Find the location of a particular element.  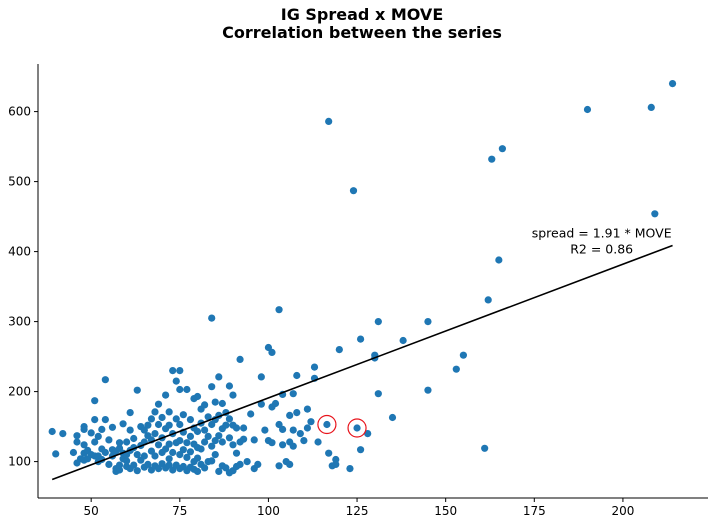

chart-title: IG Spread x MOVE is located at coordinates (362, 14).